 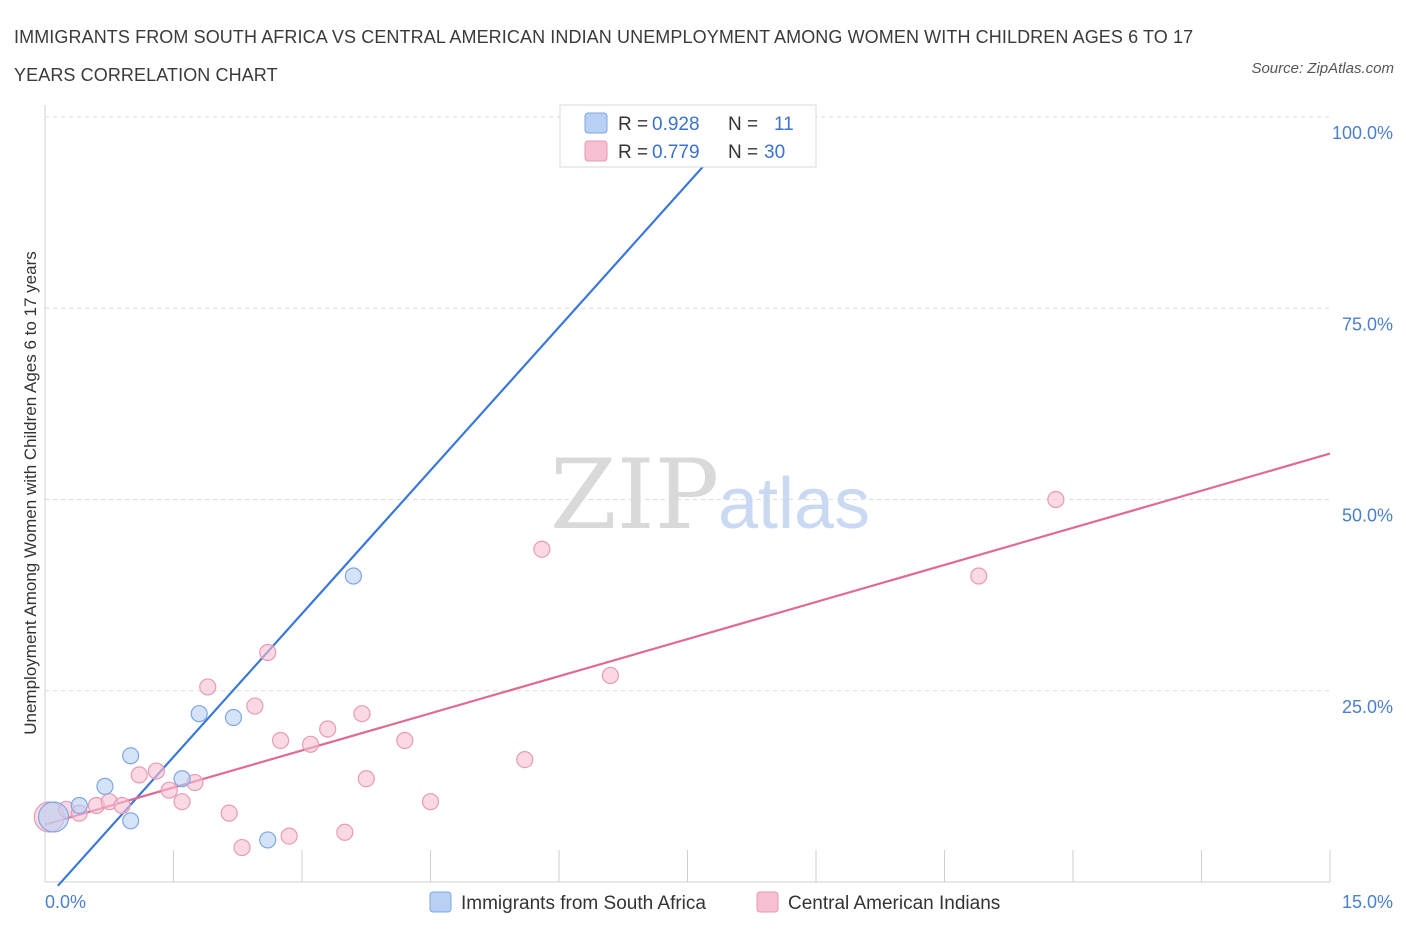 I want to click on source-label: Source: ZipAtlas.com, so click(x=1322, y=68).